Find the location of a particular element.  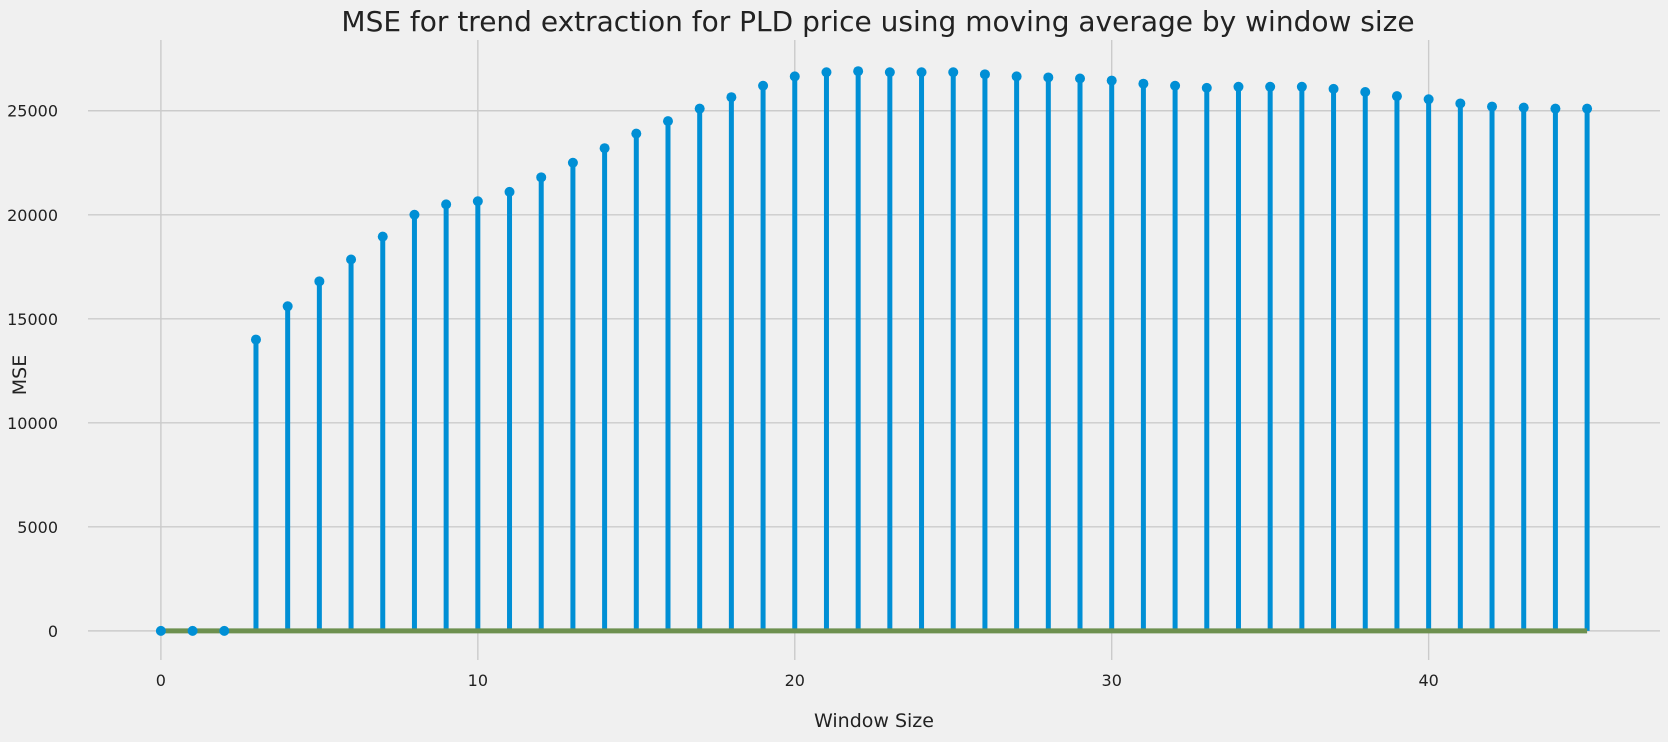

x-tick-label: 0 is located at coordinates (161, 680).